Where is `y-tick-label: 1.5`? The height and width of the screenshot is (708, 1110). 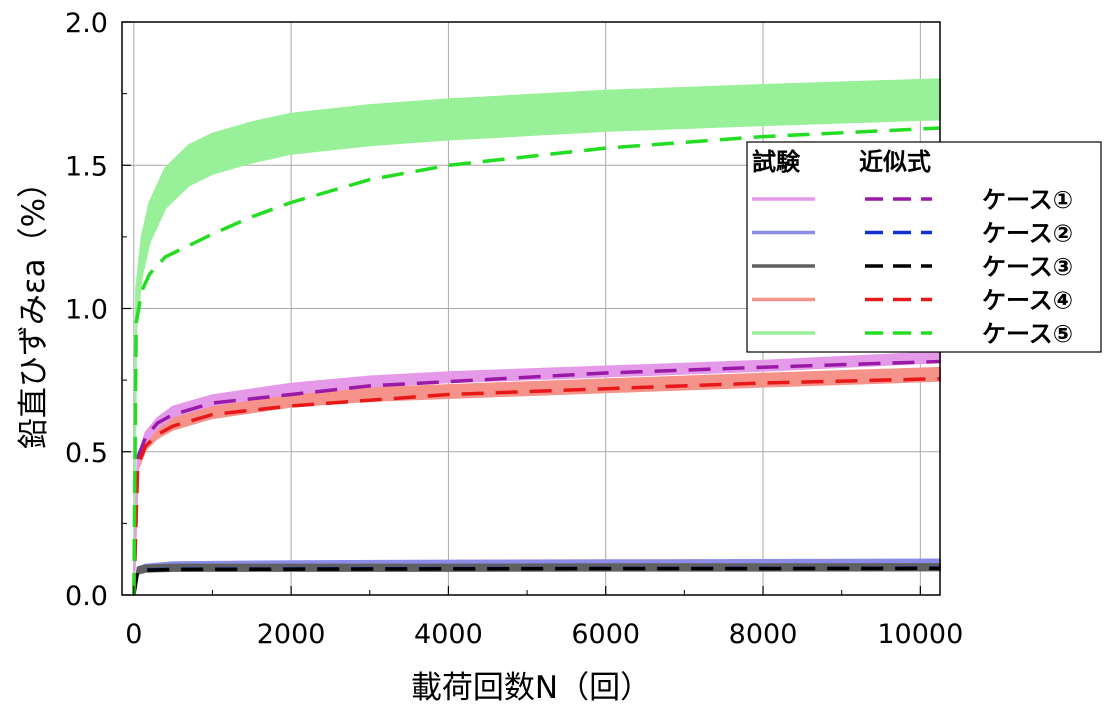 y-tick-label: 1.5 is located at coordinates (86, 166).